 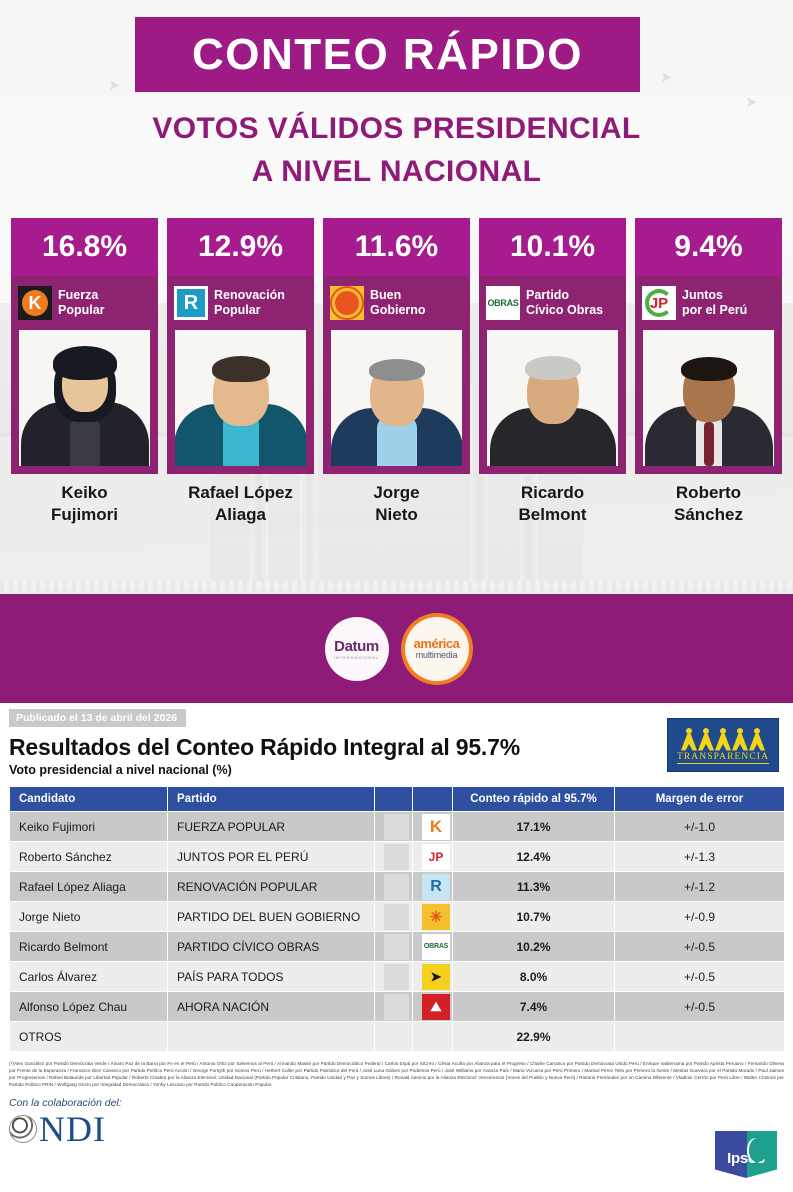 I want to click on name-line2: Sánchez, so click(x=708, y=514).